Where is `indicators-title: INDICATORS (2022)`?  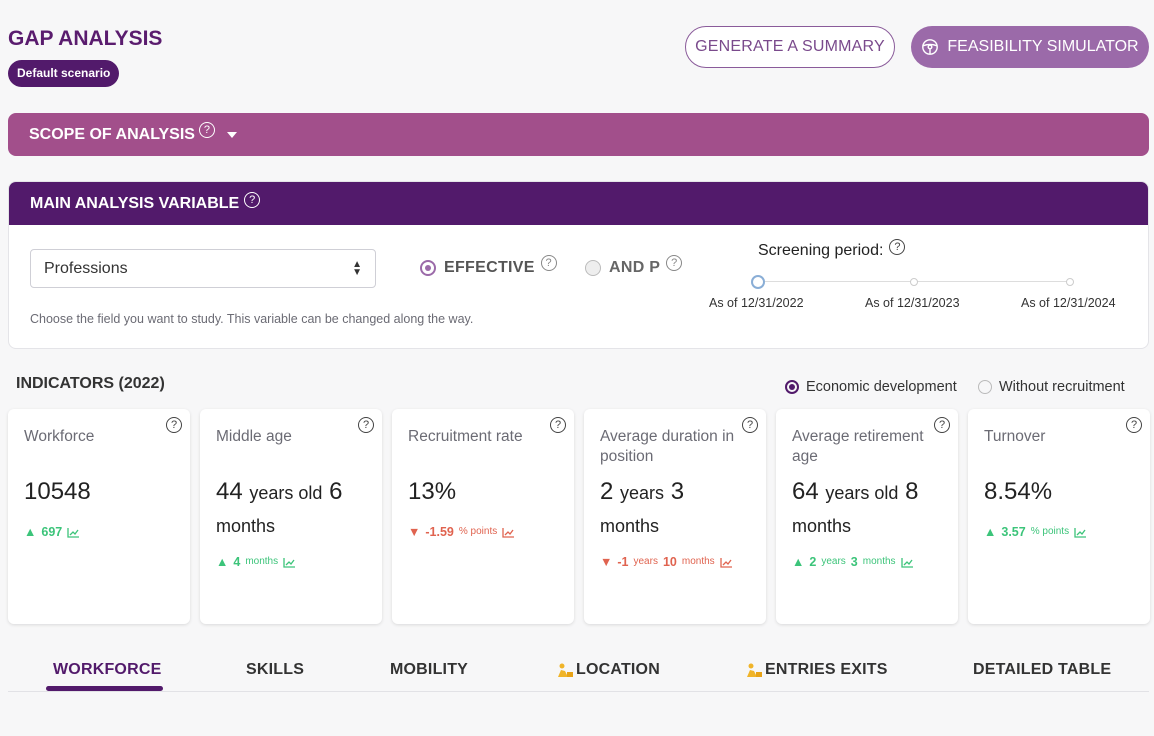 indicators-title: INDICATORS (2022) is located at coordinates (90, 383).